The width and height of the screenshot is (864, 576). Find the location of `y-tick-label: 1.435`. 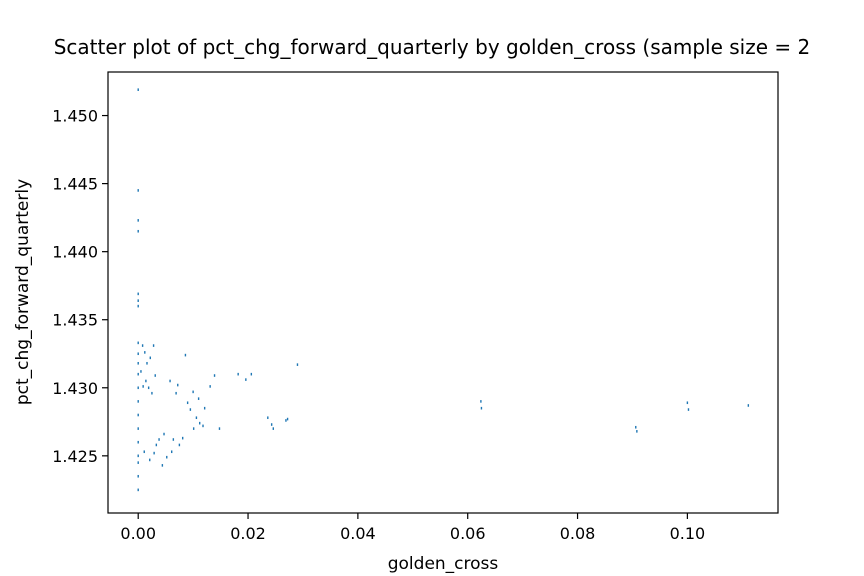

y-tick-label: 1.435 is located at coordinates (75, 320).